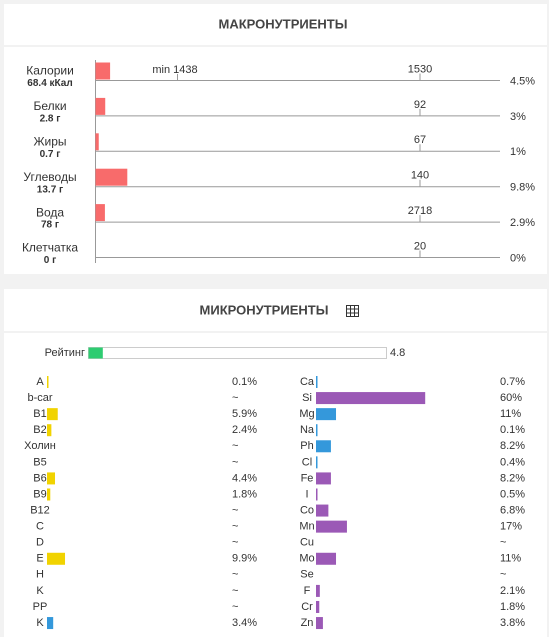  I want to click on micro-name: b-car, so click(39, 398).